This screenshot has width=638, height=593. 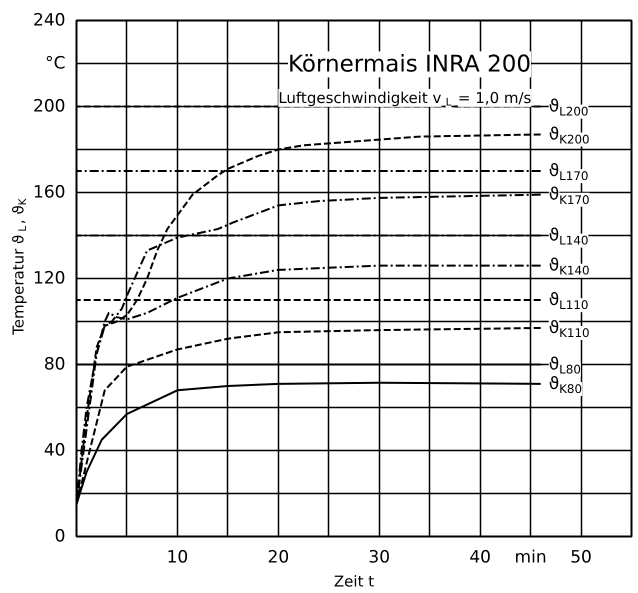 What do you see at coordinates (354, 581) in the screenshot?
I see `x-axis-title: Zeit t` at bounding box center [354, 581].